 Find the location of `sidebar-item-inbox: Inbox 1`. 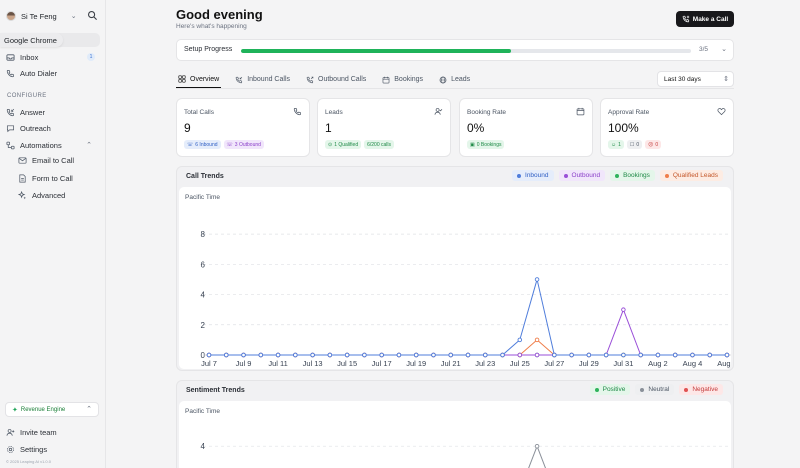

sidebar-item-inbox: Inbox 1 is located at coordinates (53, 57).